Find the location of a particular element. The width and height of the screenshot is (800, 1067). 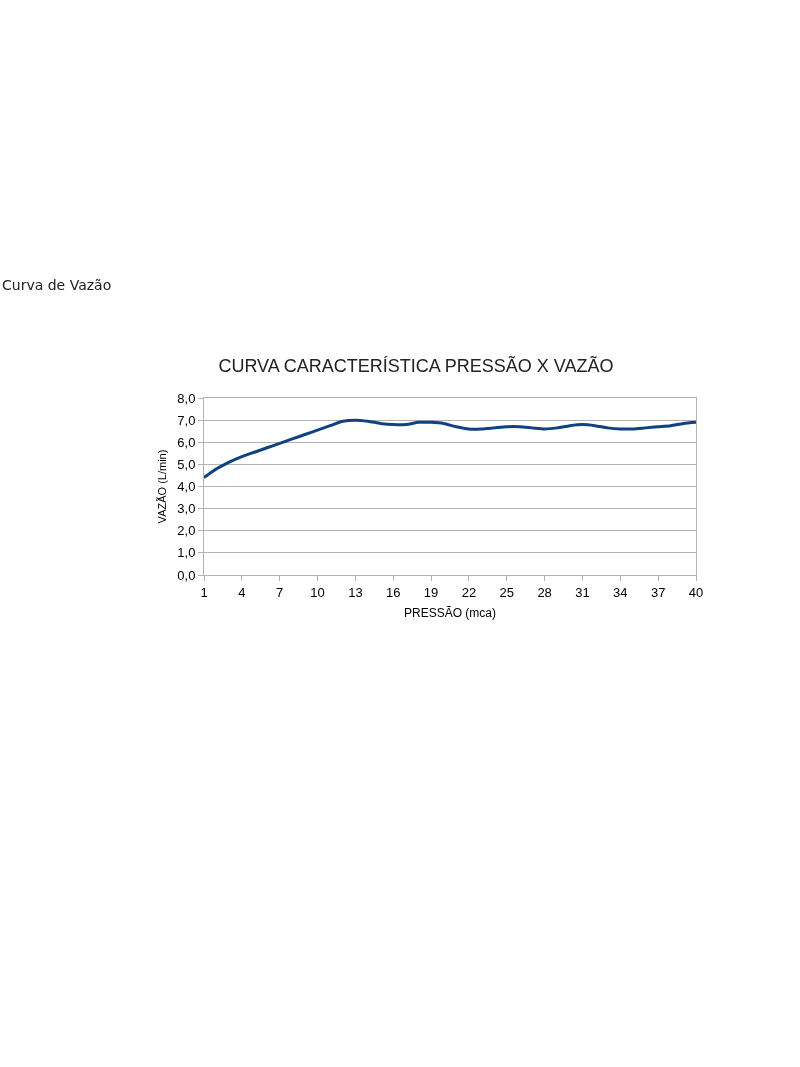

x-tick-label: 16 is located at coordinates (393, 592).